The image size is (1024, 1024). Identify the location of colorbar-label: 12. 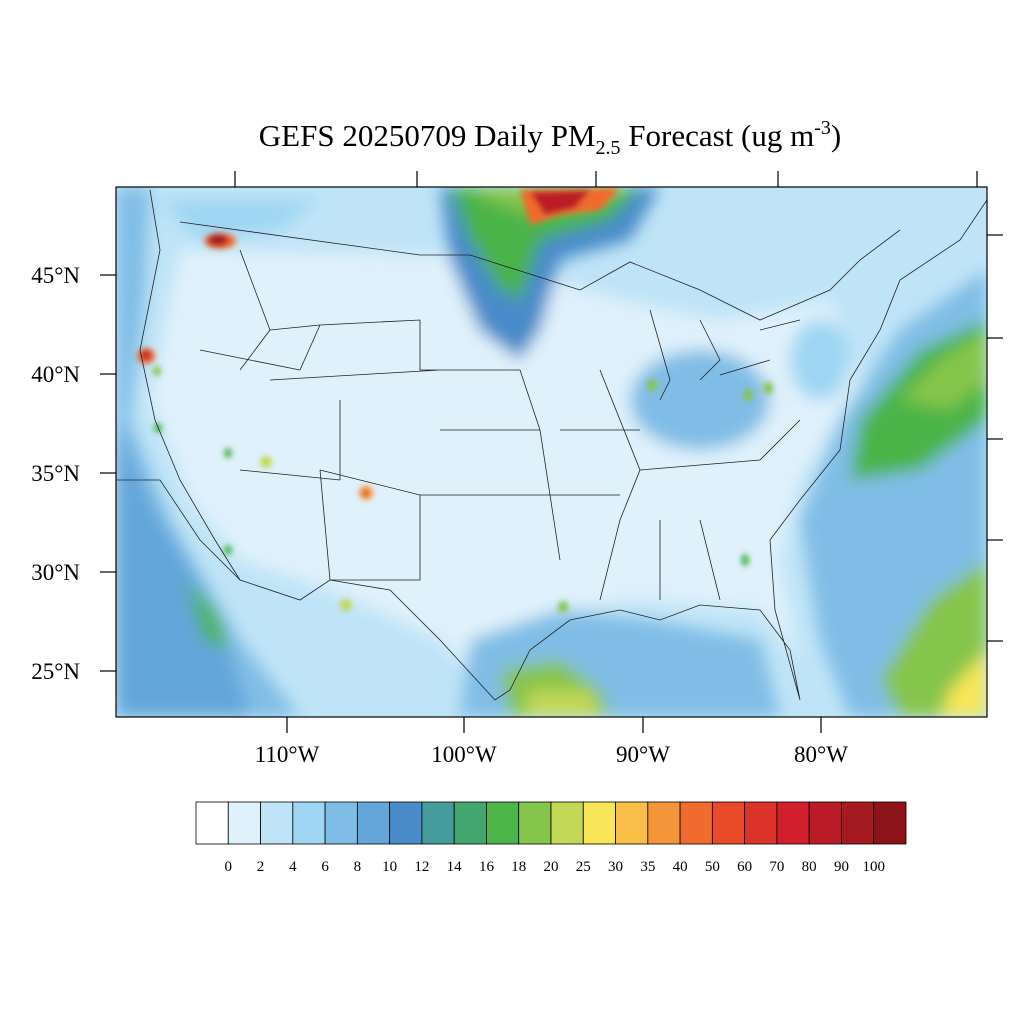
(421, 867).